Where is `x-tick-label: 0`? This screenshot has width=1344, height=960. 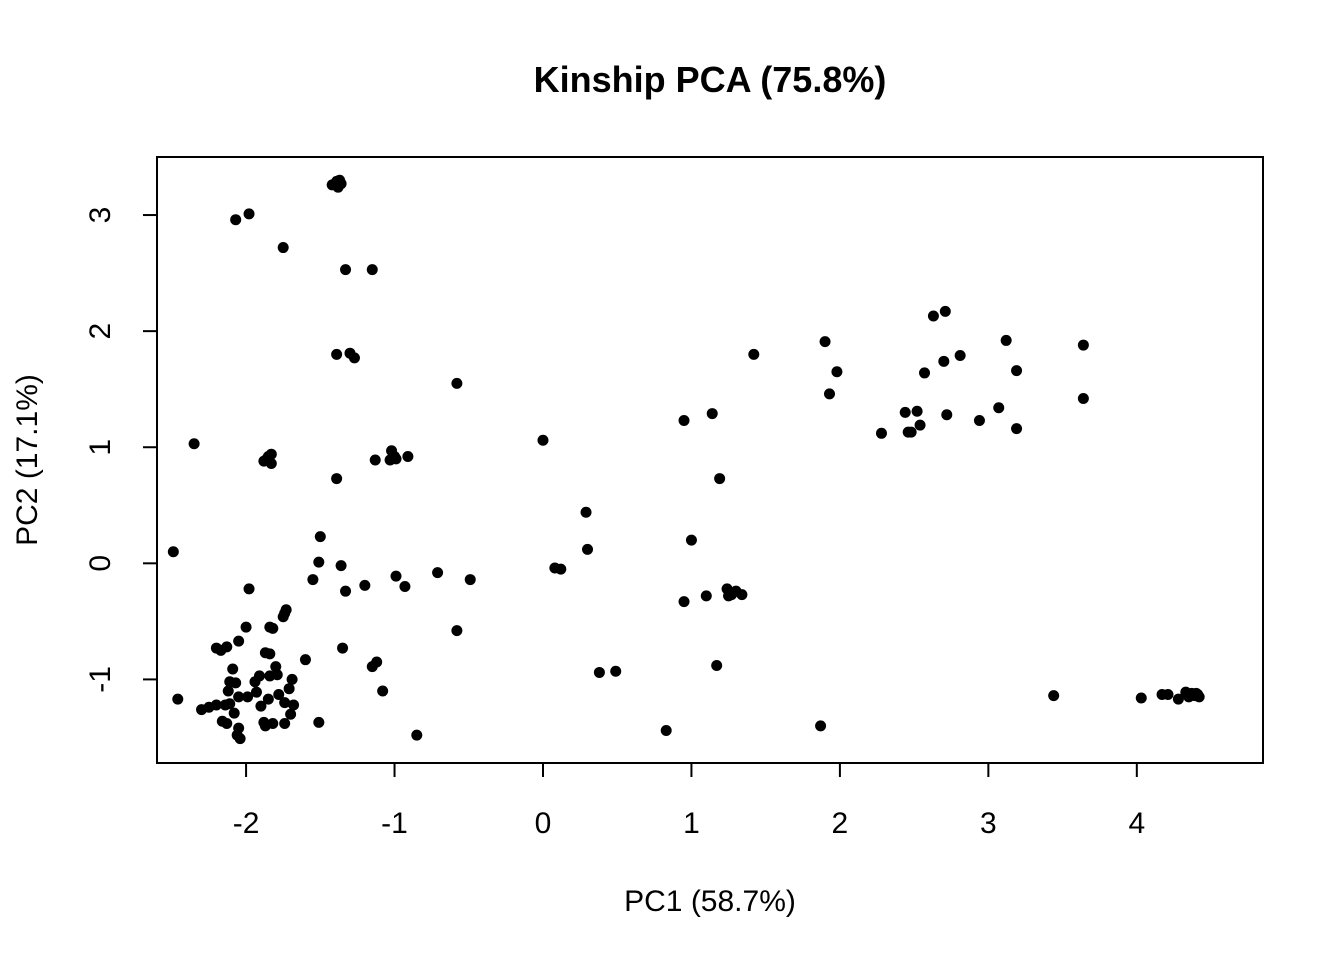 x-tick-label: 0 is located at coordinates (543, 823).